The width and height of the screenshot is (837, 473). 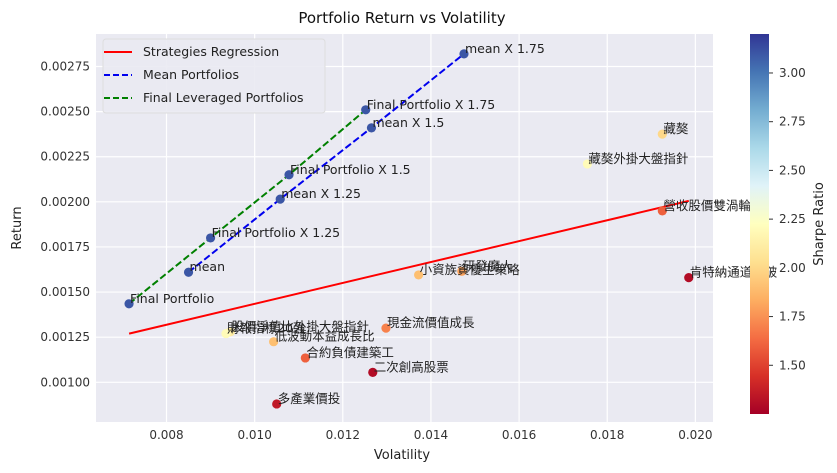 I want to click on colorbar-label: Sharpe Ratio, so click(x=819, y=224).